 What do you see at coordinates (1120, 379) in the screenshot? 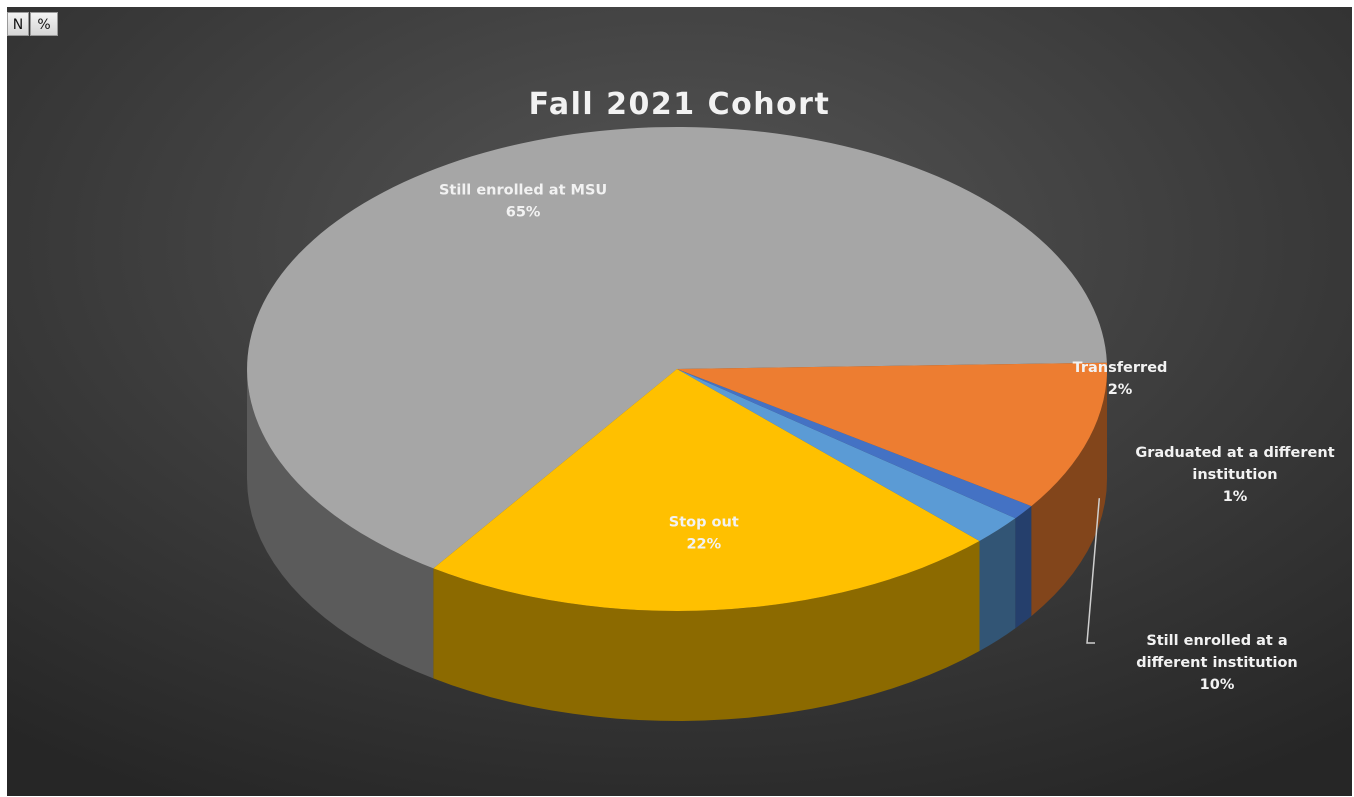
I see `data-label-transferred: Transferred 2%` at bounding box center [1120, 379].